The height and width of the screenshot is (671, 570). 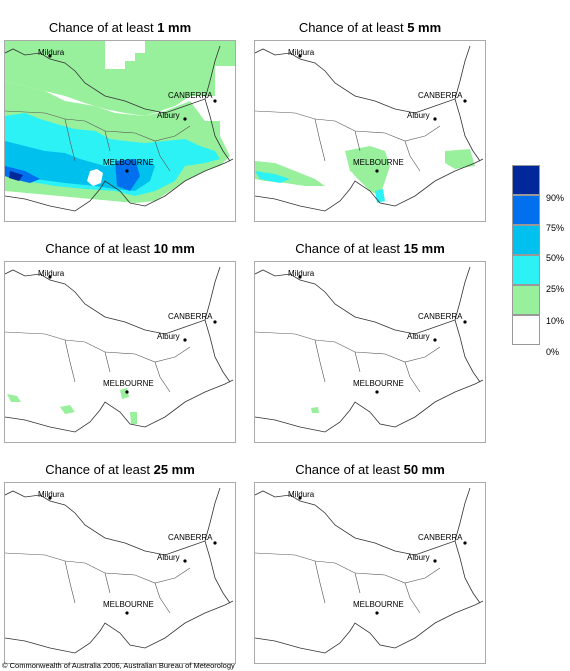 I want to click on legend-label-25: 25%, so click(x=555, y=289).